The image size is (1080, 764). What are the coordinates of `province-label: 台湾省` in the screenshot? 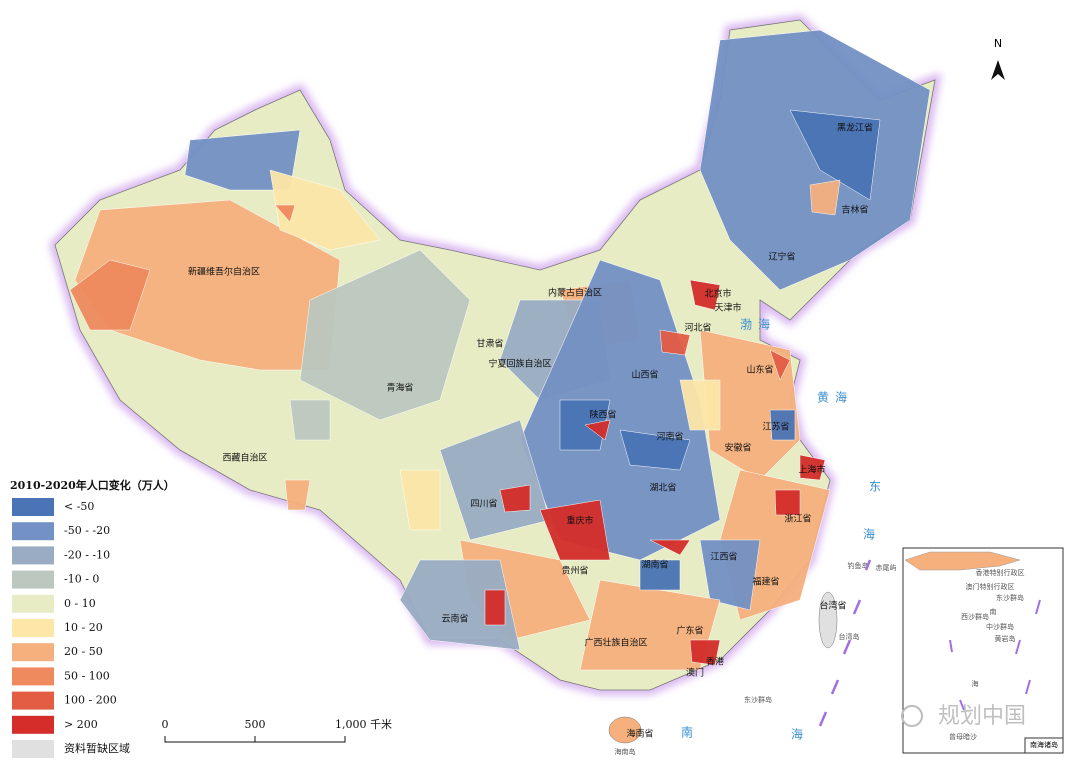 It's located at (832, 606).